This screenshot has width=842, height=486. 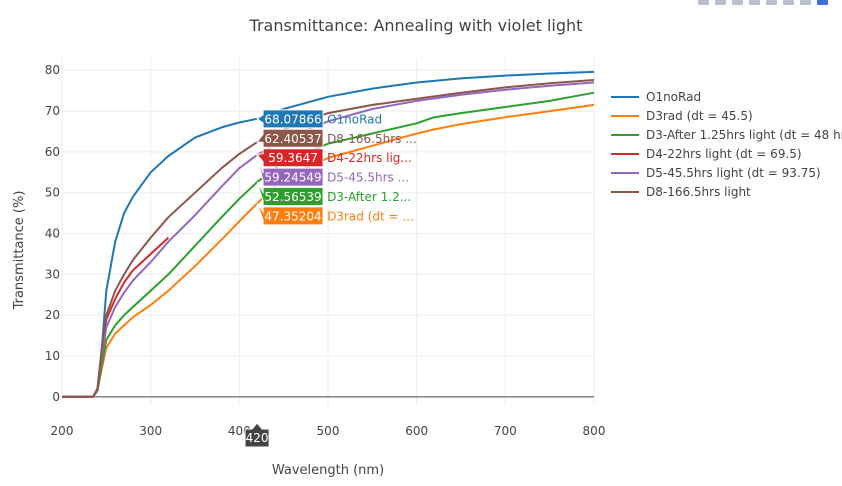 What do you see at coordinates (733, 173) in the screenshot?
I see `legend-label: D5-45.5hrs light (dt = 93.75)` at bounding box center [733, 173].